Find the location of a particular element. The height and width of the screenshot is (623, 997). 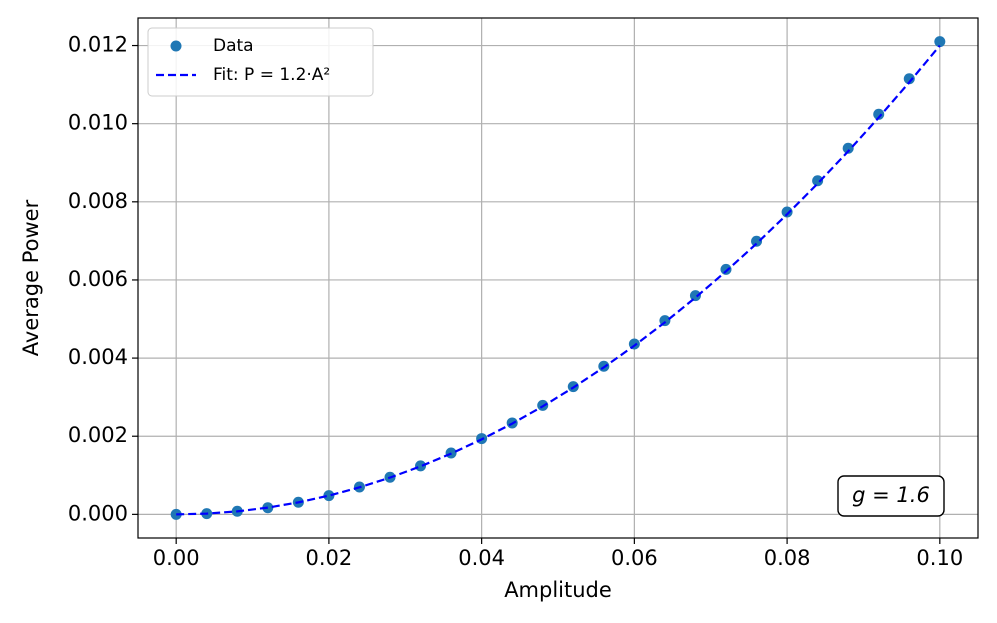

y-tick-label: 0.008 is located at coordinates (98, 201).